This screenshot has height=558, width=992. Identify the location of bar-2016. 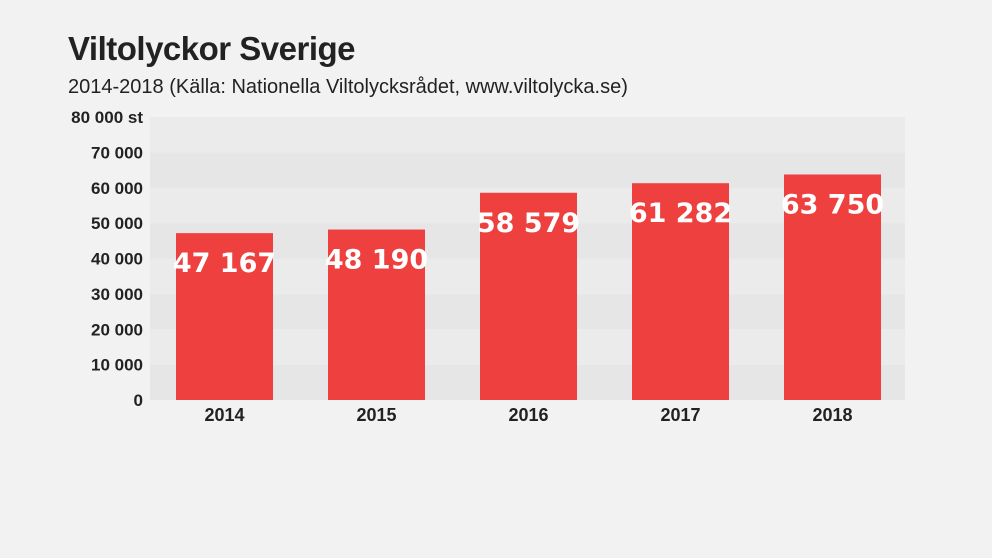
(528, 296).